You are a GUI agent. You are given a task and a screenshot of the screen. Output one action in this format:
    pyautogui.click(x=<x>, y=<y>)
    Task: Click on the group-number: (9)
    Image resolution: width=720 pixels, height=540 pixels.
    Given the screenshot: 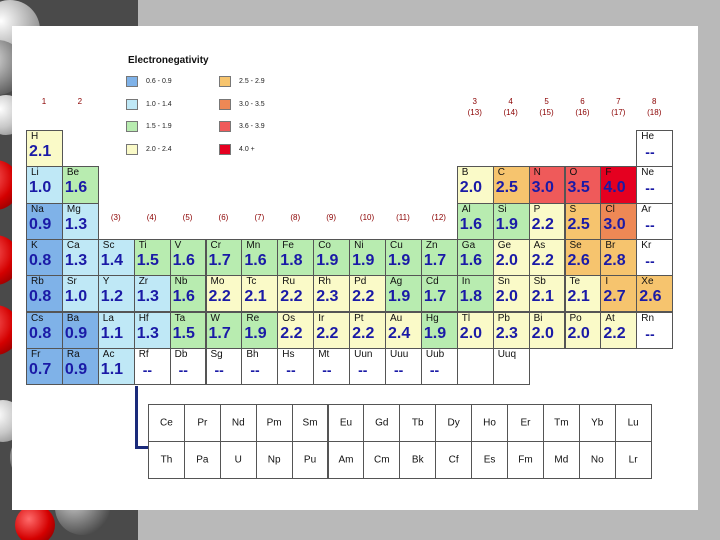 What is the action you would take?
    pyautogui.click(x=331, y=217)
    